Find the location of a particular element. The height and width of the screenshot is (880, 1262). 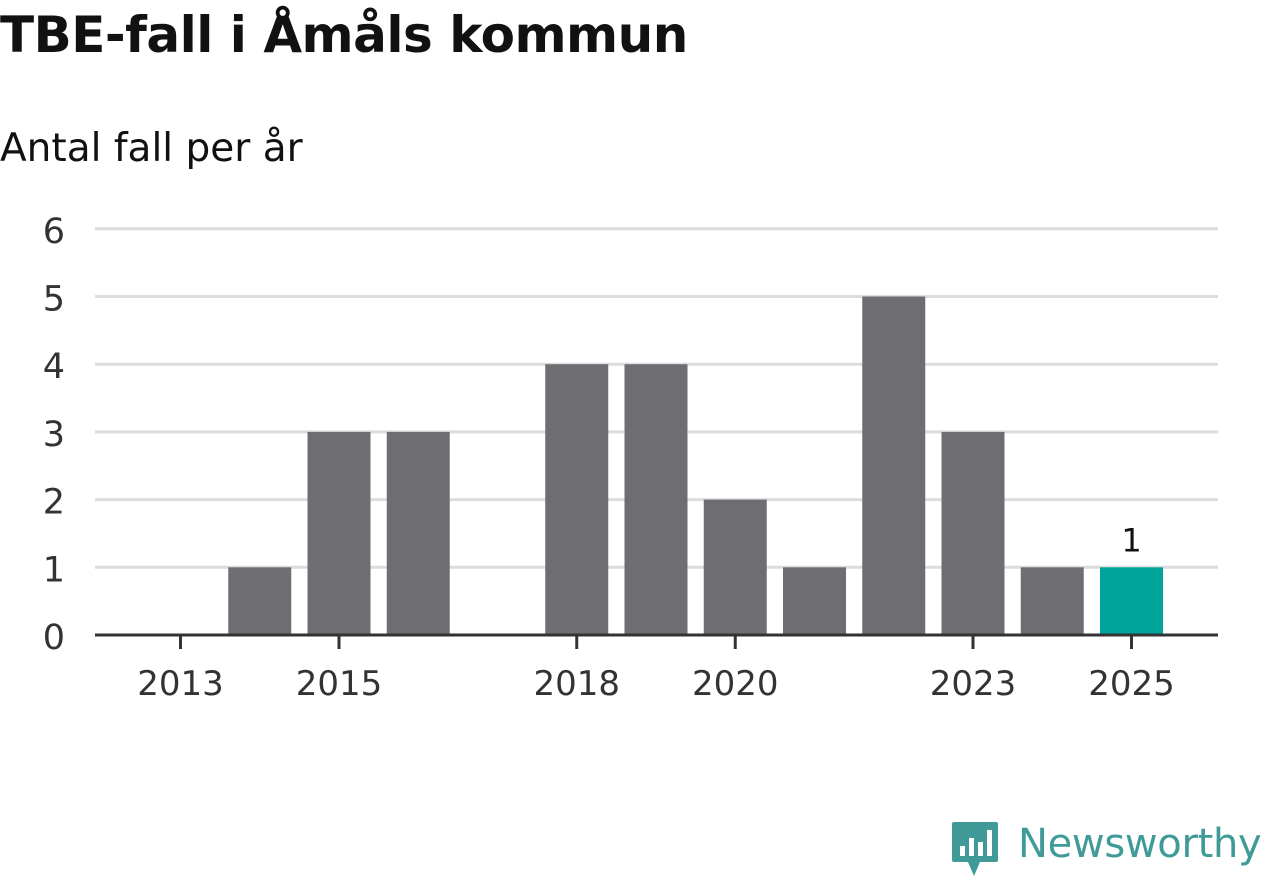

y-tick-label: 2 is located at coordinates (54, 503).